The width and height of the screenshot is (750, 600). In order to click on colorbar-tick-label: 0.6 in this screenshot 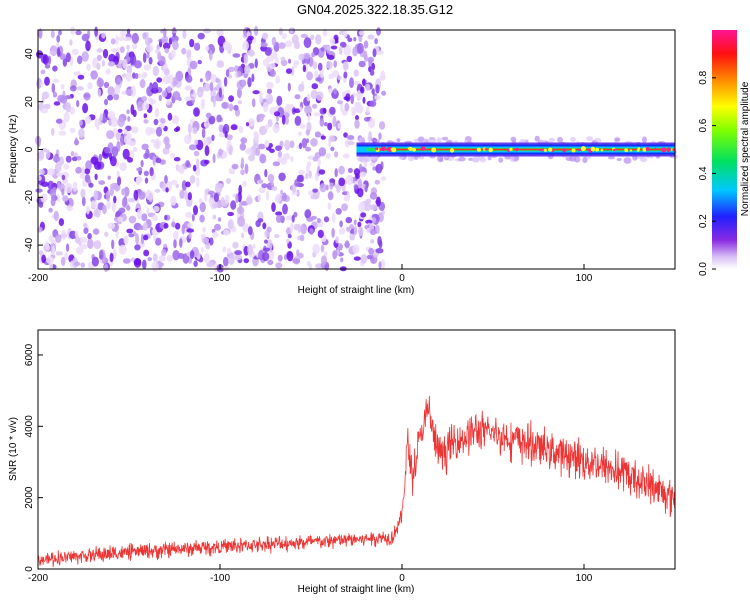, I will do `click(703, 125)`.